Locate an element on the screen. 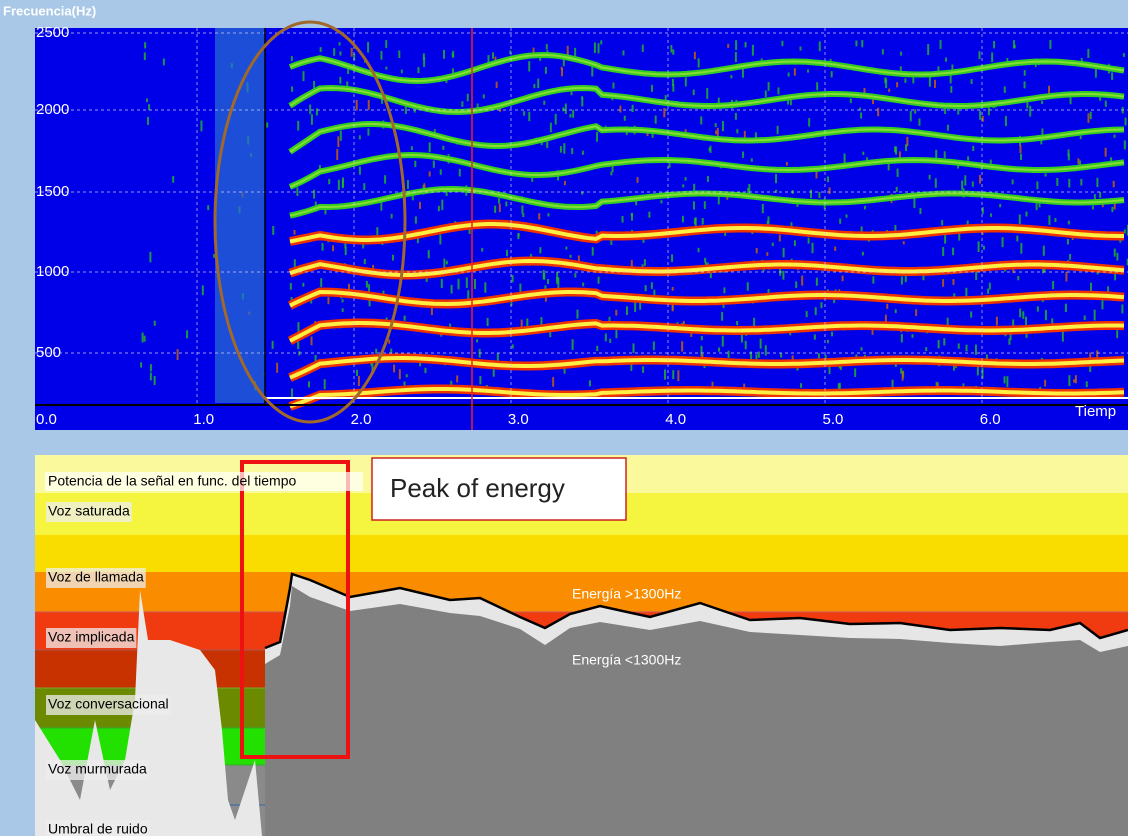 The image size is (1128, 836). frequency-tick-label: 1000 is located at coordinates (52, 271).